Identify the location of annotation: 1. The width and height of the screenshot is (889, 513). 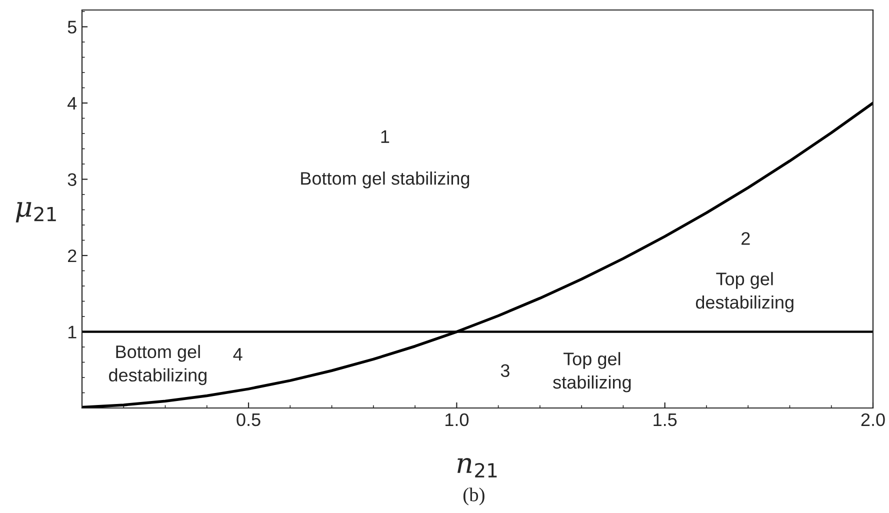
(385, 136).